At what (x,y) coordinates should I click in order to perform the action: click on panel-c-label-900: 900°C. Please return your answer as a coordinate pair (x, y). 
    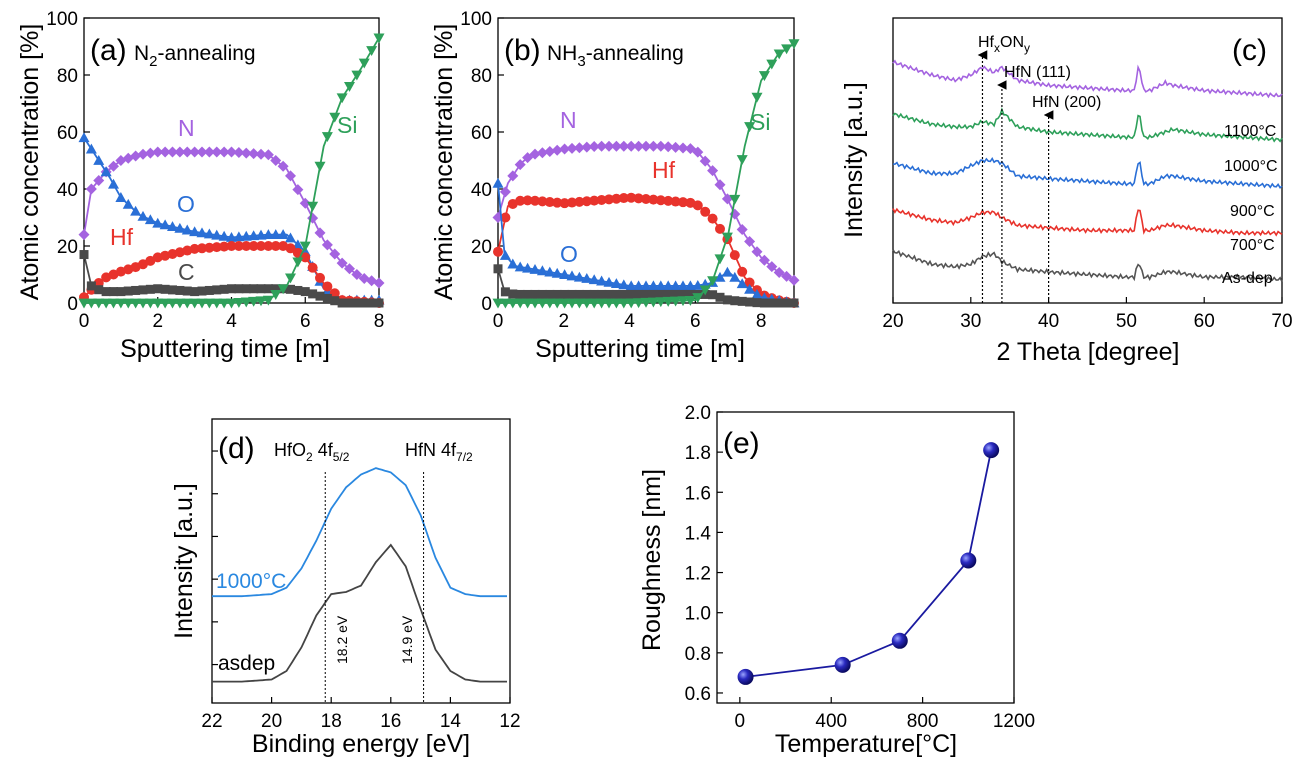
    Looking at the image, I should click on (1252, 211).